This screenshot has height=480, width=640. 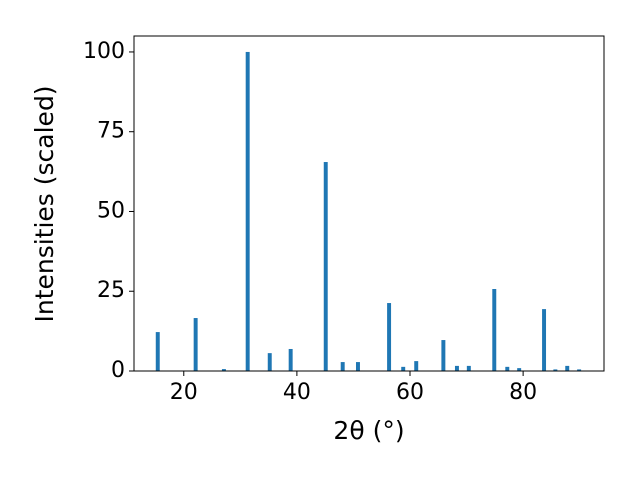 I want to click on x-axis-label: 2θ (°), so click(x=368, y=430).